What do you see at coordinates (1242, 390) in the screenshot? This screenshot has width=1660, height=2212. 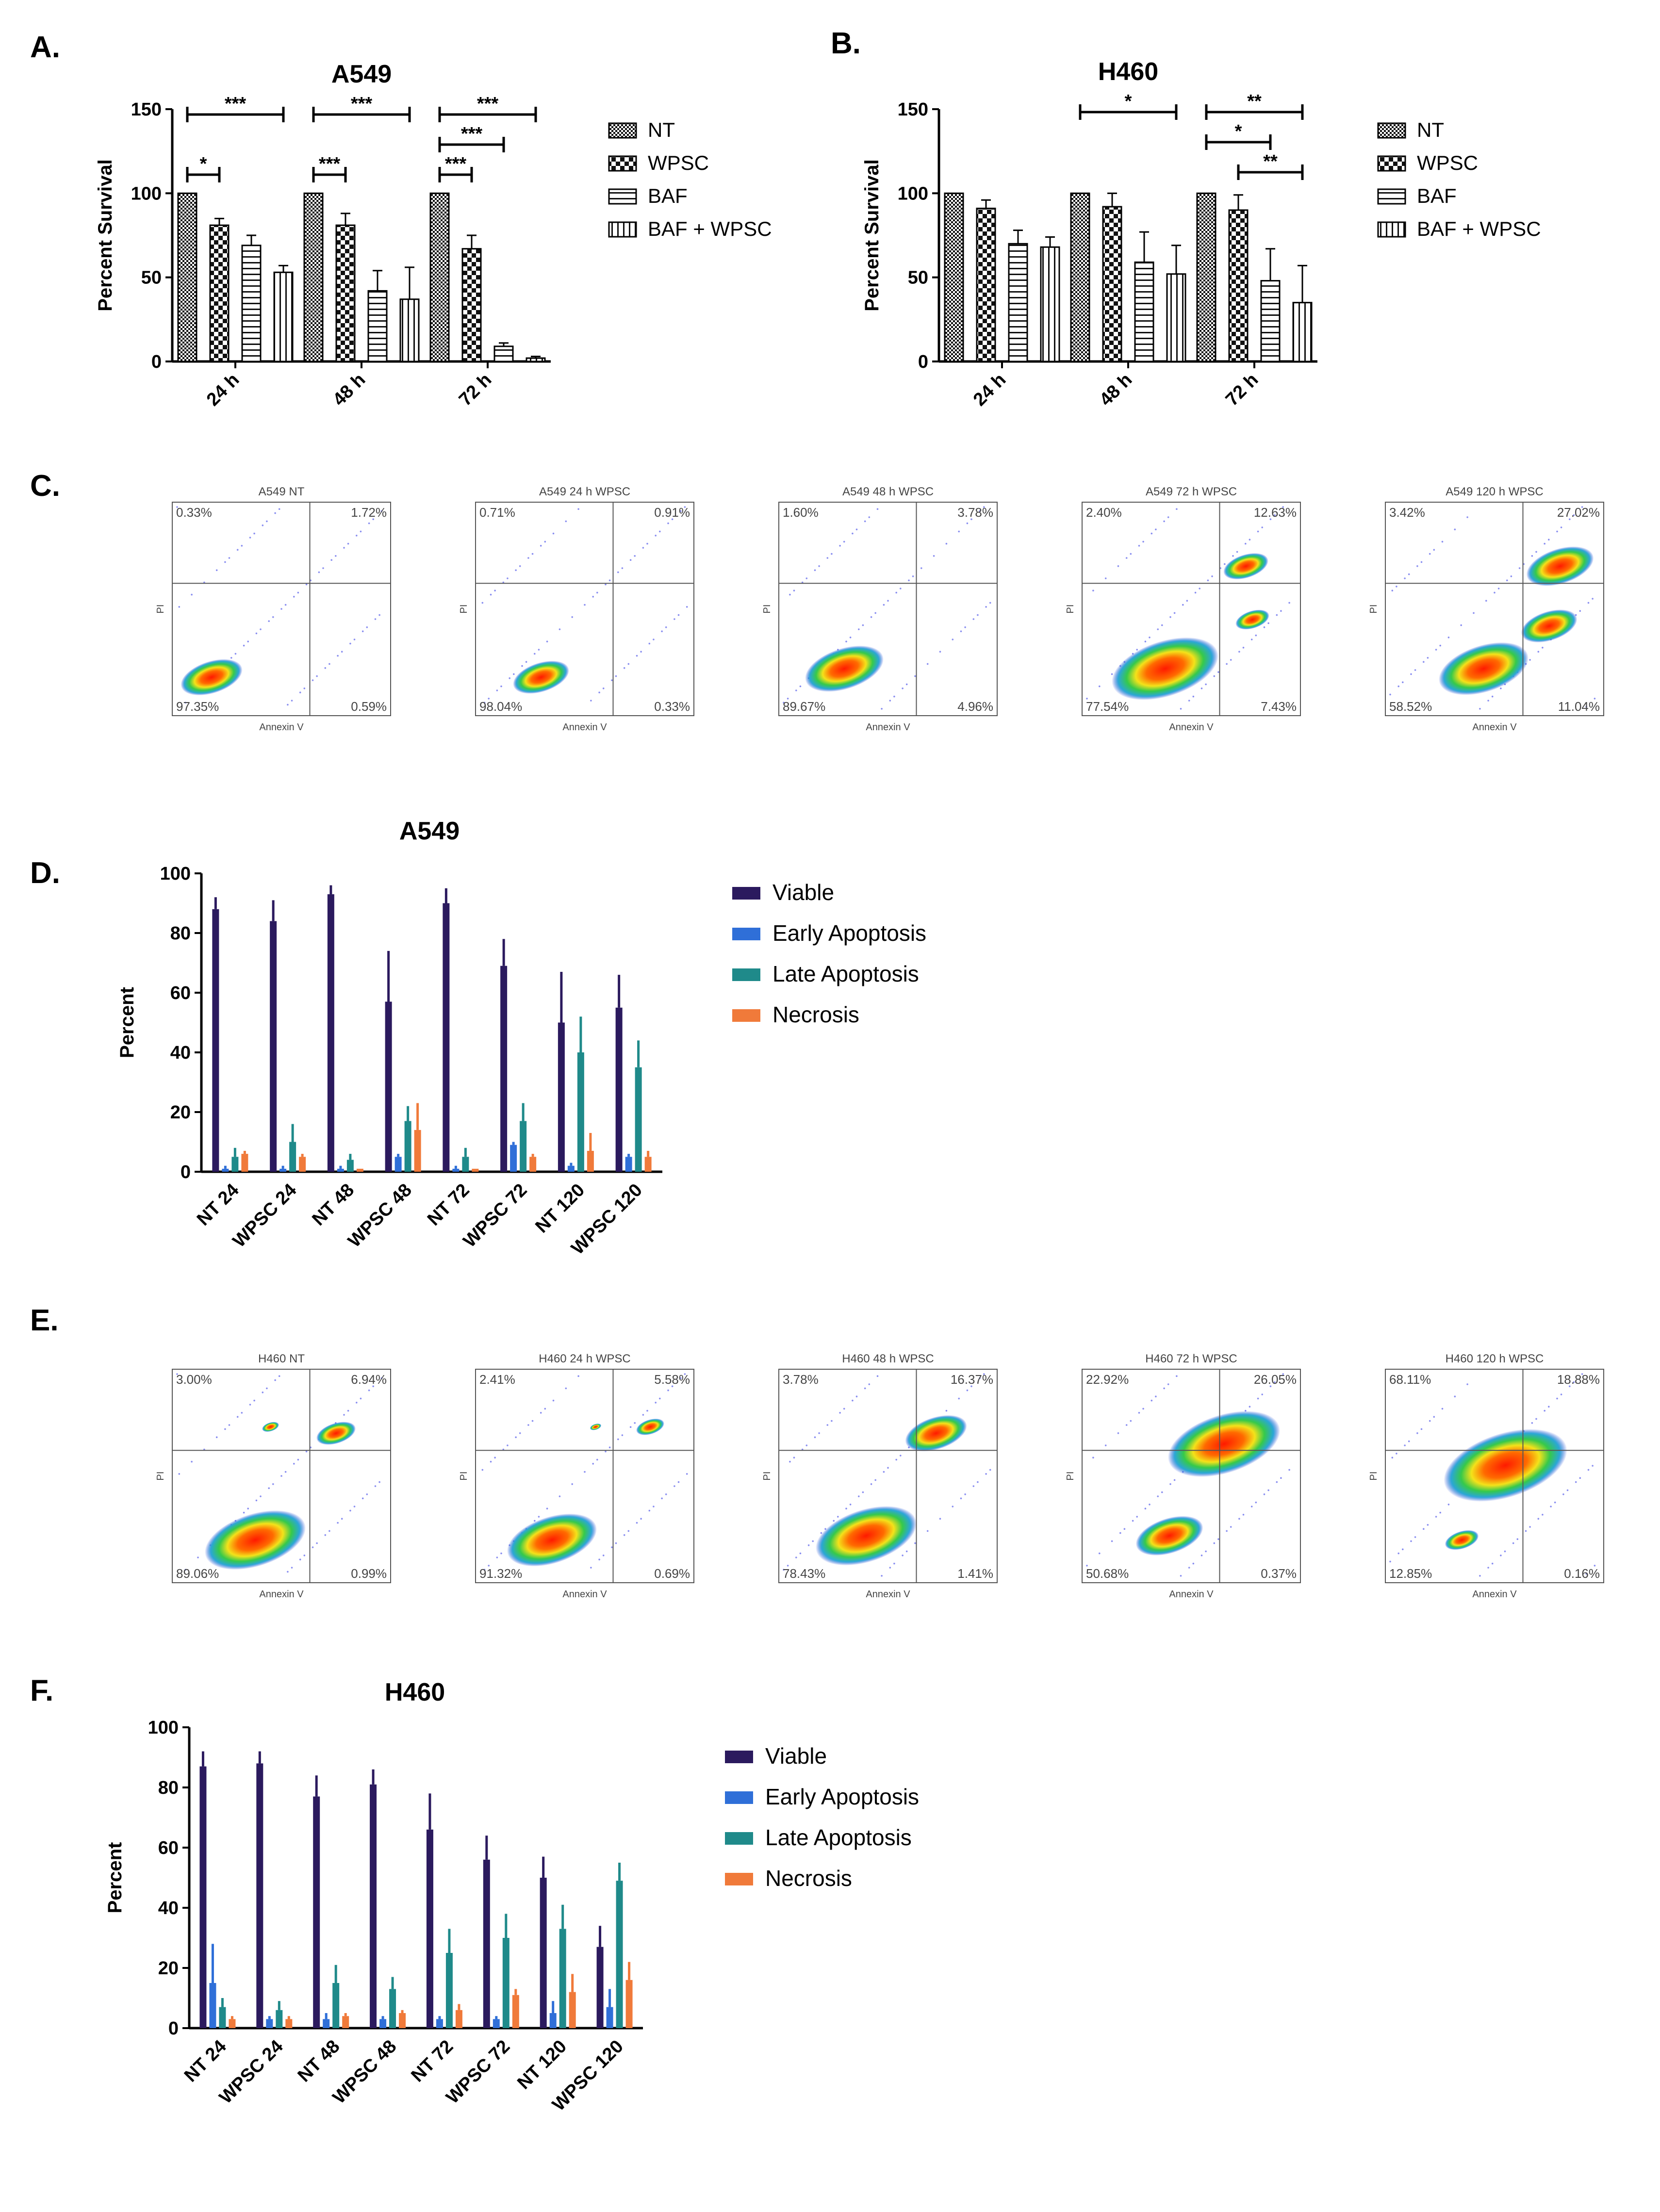 I see `x-tick-label: 72 h` at bounding box center [1242, 390].